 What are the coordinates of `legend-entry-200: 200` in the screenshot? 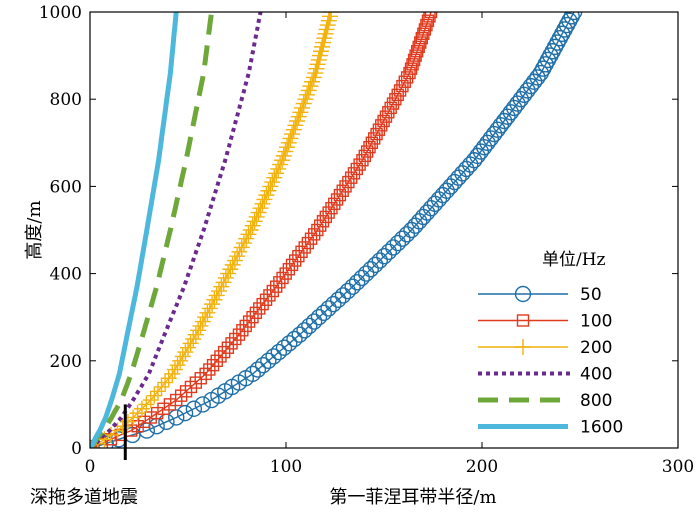 It's located at (545, 348).